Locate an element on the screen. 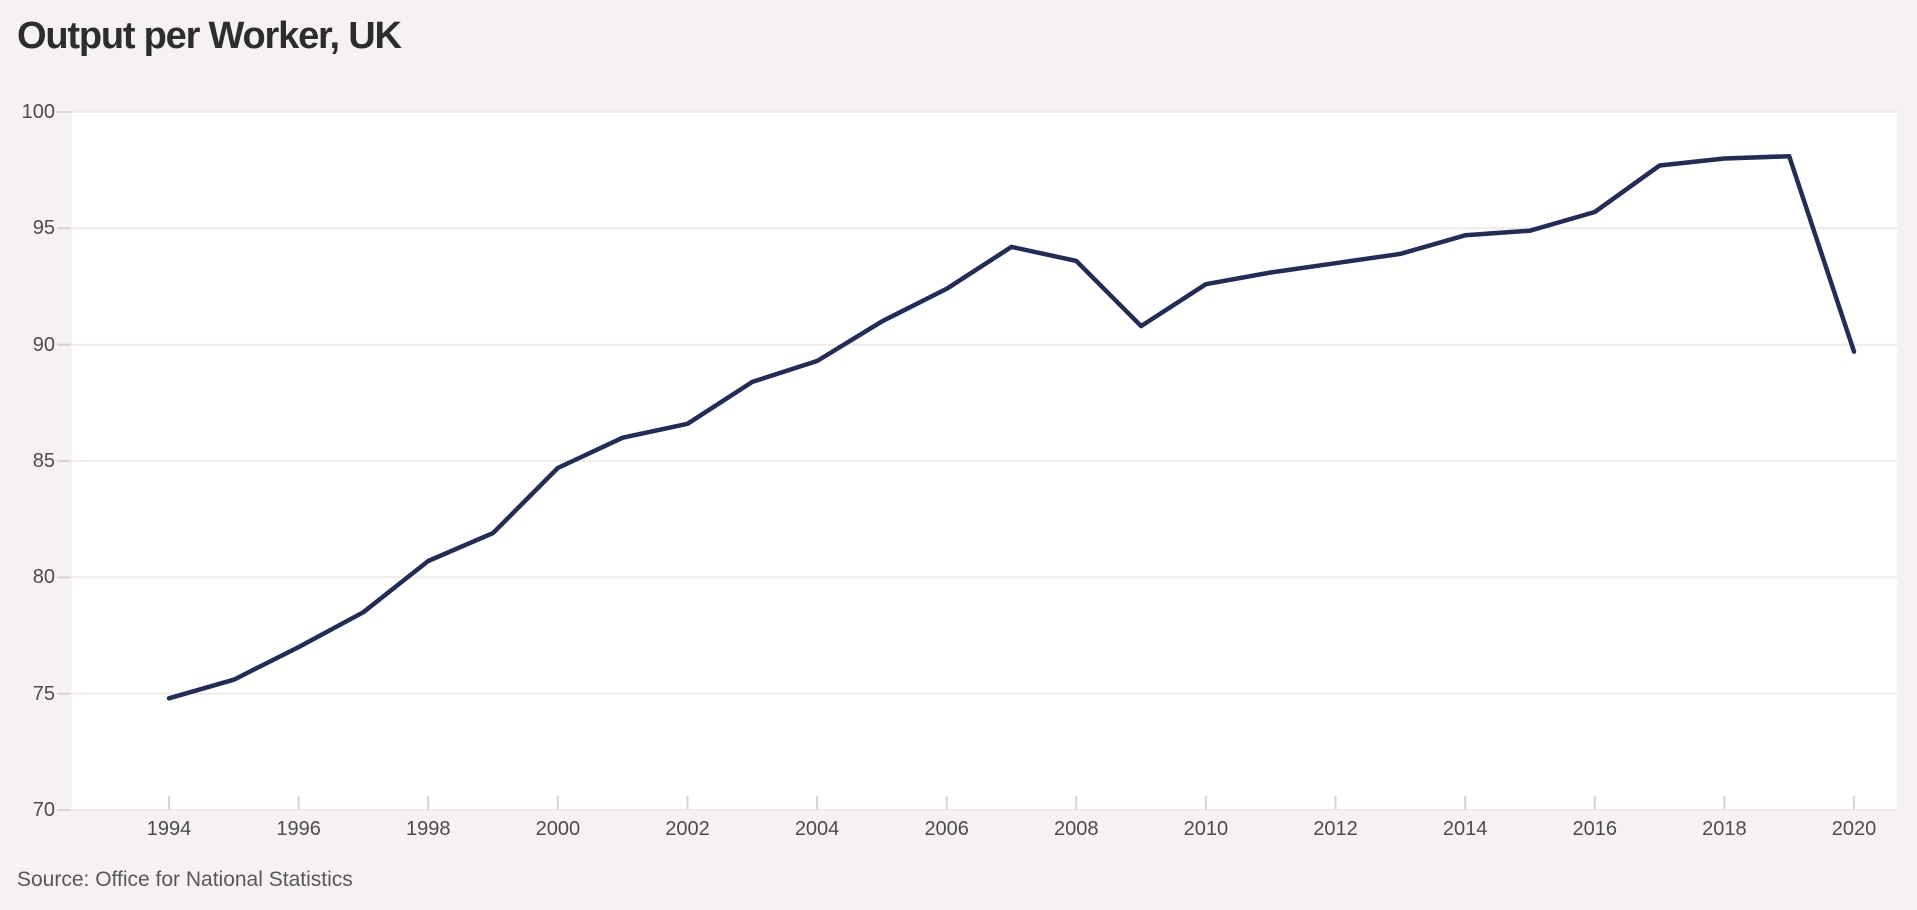 The width and height of the screenshot is (1917, 910). y-axis-tick-label: 75 is located at coordinates (43, 693).